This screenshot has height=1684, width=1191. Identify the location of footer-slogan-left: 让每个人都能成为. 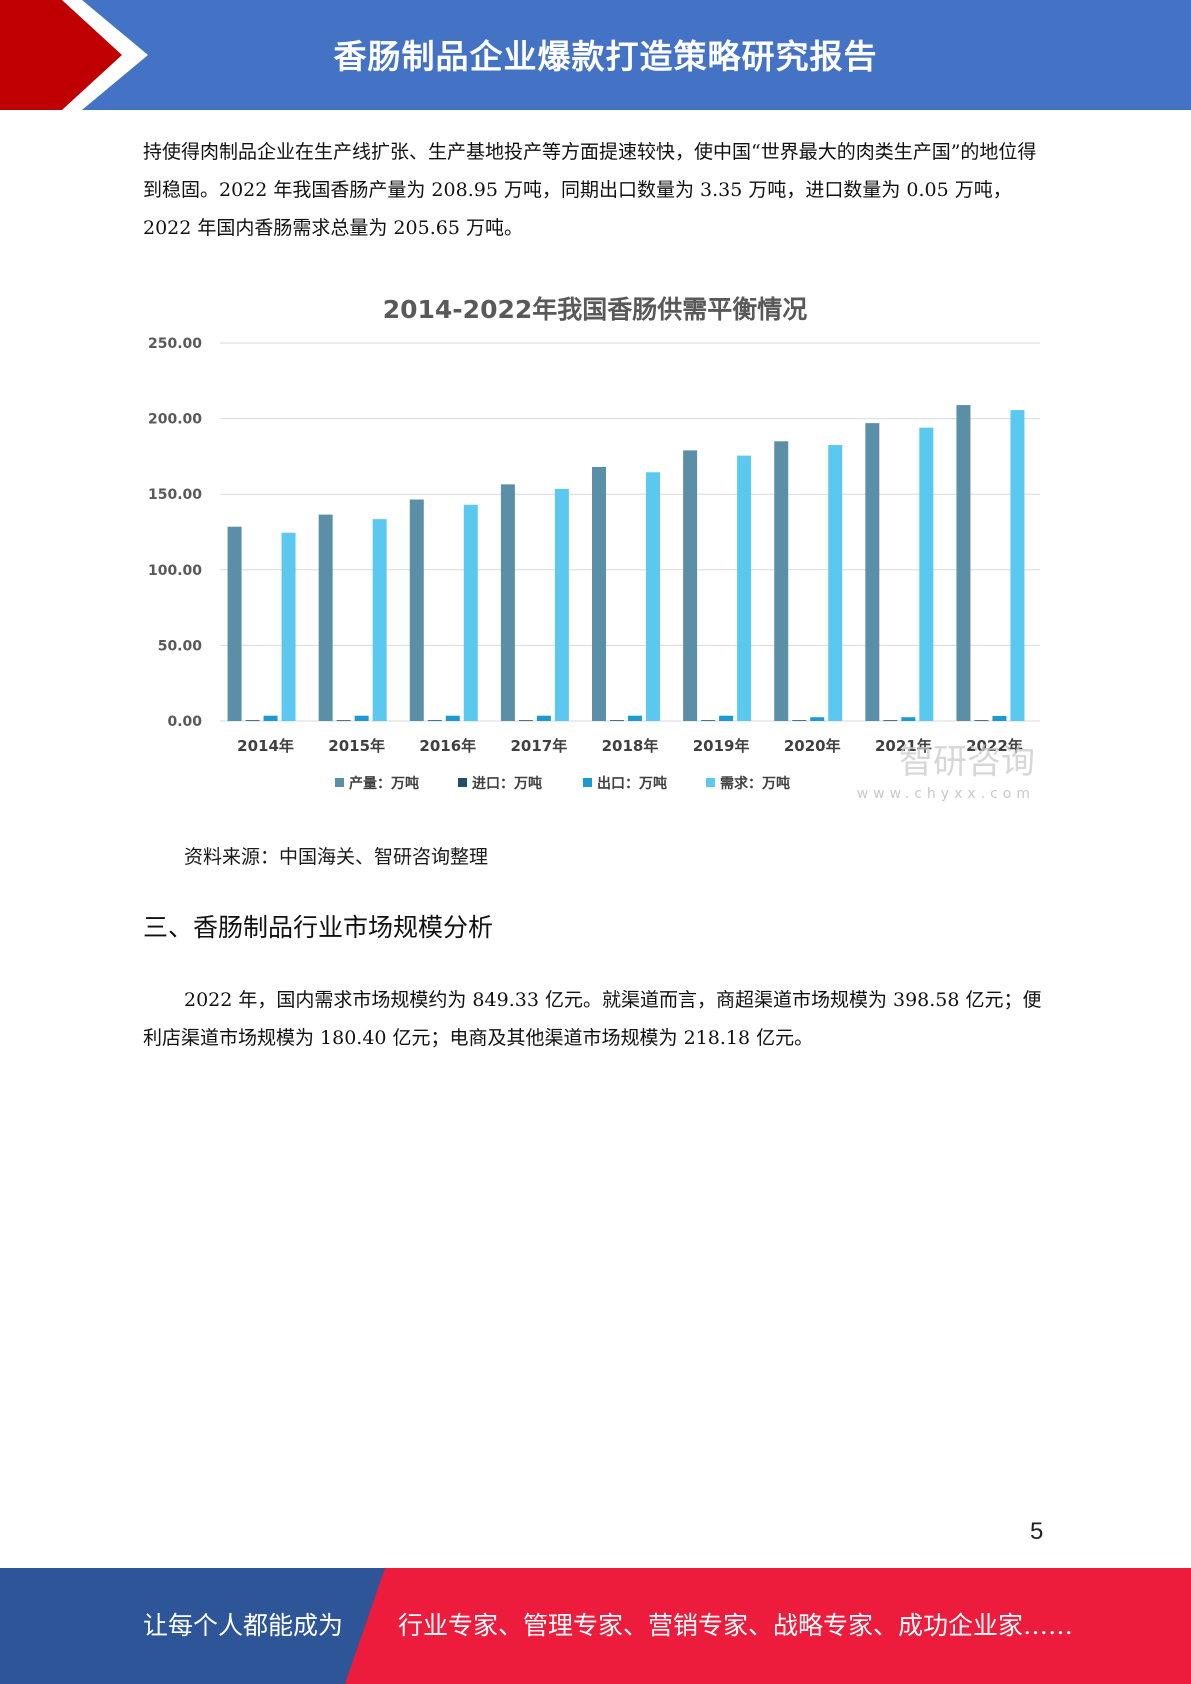
(243, 1625).